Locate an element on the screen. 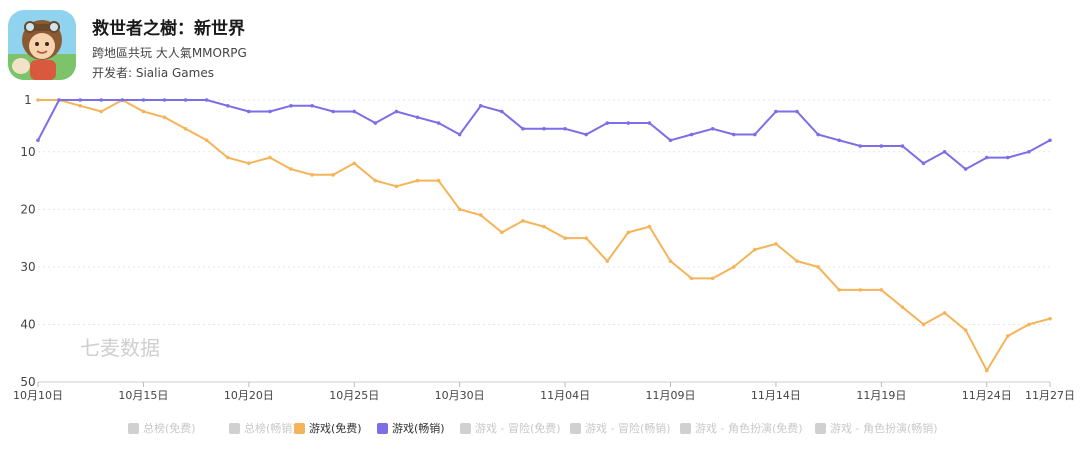 The image size is (1080, 450). x-tick-label: 11月09日 is located at coordinates (671, 395).